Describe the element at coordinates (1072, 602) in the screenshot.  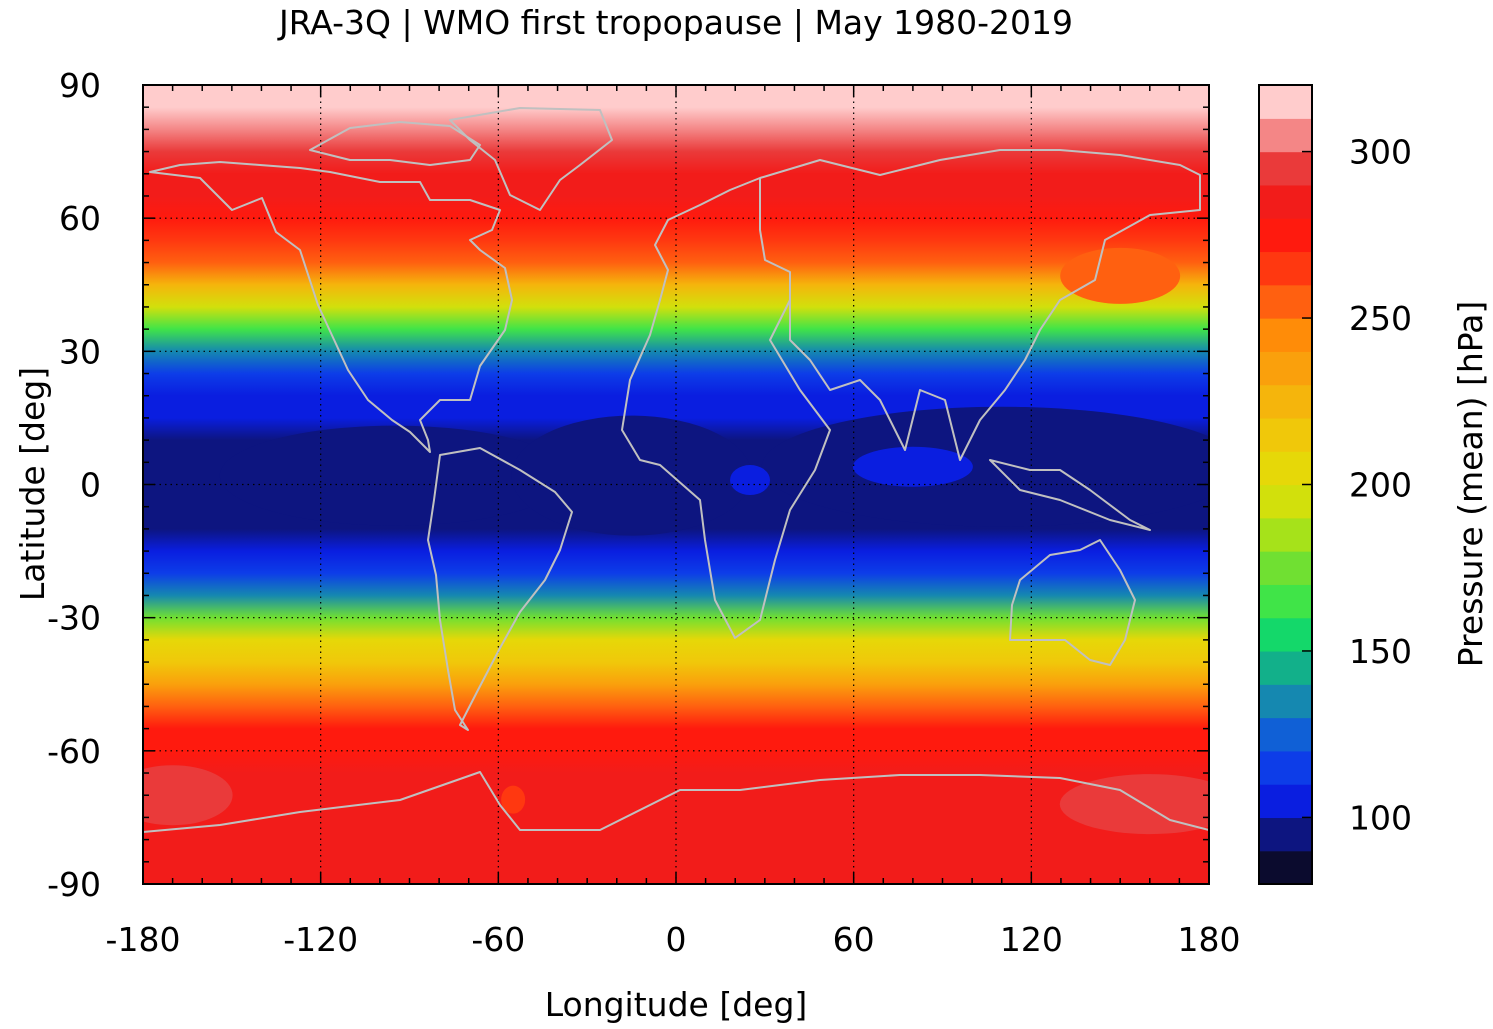
I see `coastline-australia` at that location.